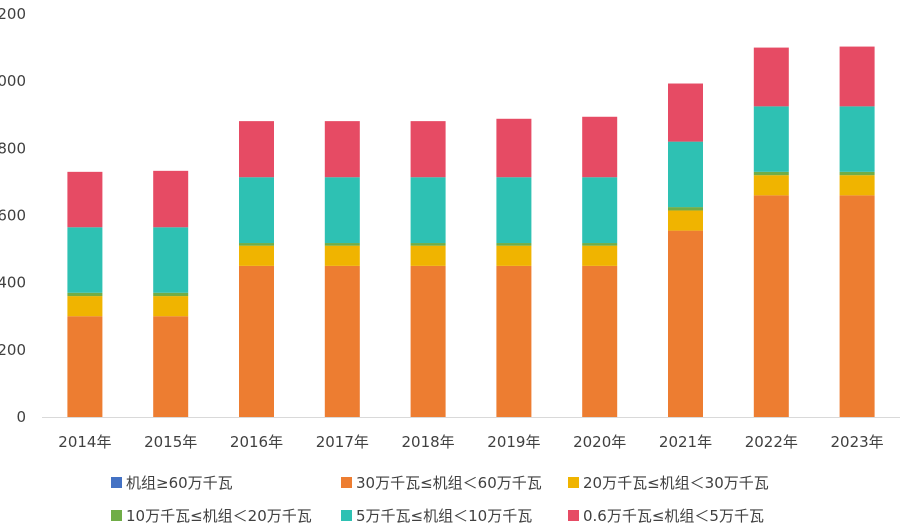  I want to click on bar-segment-6-2016年, so click(256, 149).